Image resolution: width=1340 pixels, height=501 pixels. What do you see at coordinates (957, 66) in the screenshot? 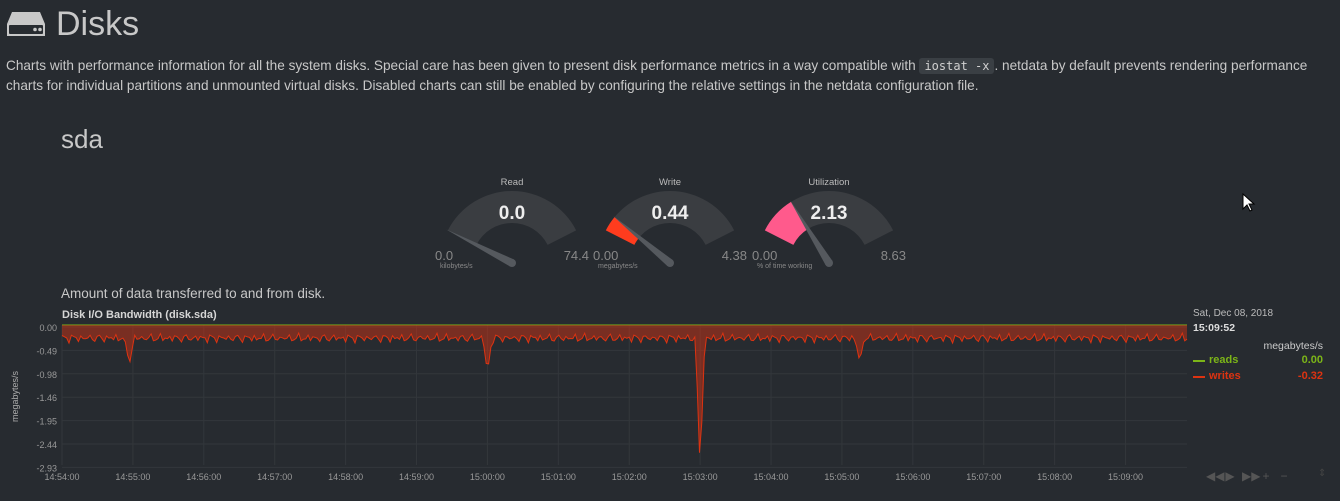
I see `iostat-code: iostat -x` at bounding box center [957, 66].